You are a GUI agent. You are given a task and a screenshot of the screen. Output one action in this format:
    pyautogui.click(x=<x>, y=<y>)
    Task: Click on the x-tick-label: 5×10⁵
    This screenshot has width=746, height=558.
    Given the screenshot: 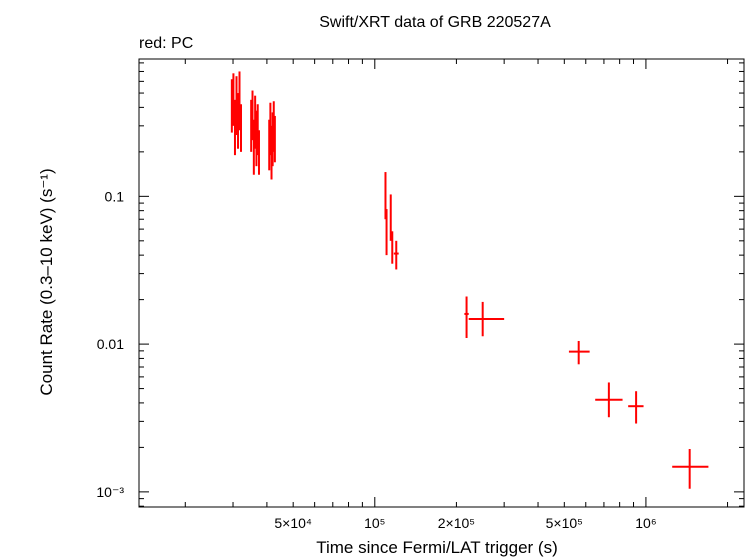 What is the action you would take?
    pyautogui.click(x=564, y=523)
    